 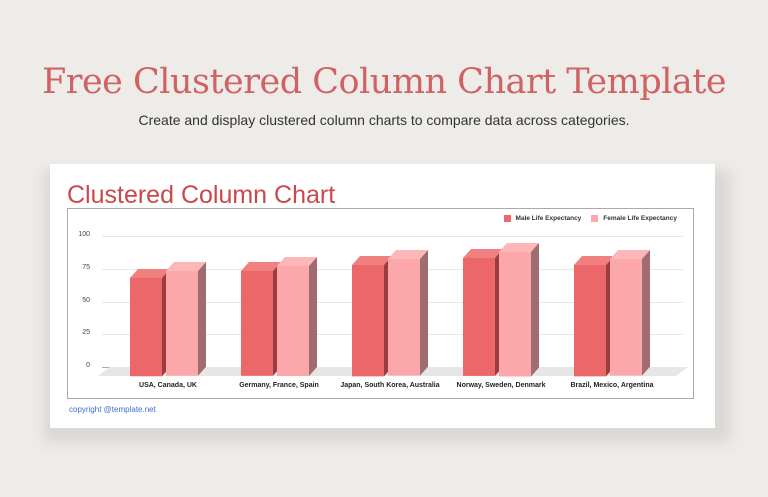 I want to click on y-tick-label: 50, so click(x=86, y=300).